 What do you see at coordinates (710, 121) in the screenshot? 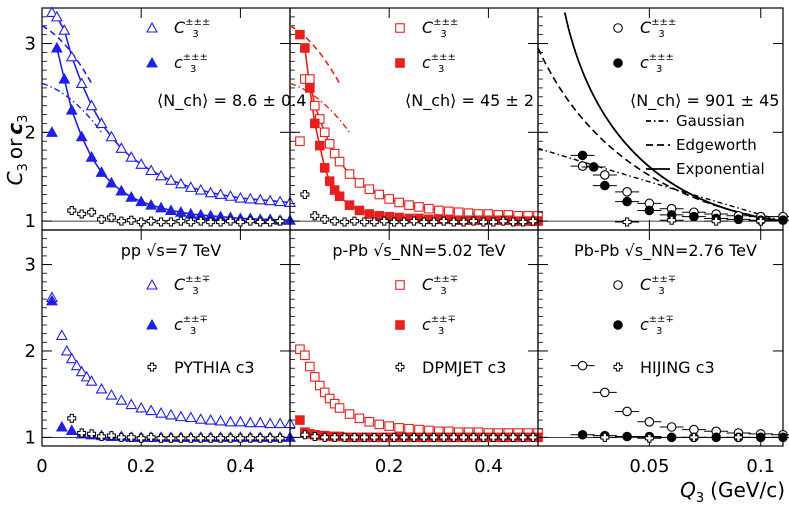
I see `legend-label-gaussian: Gaussian` at bounding box center [710, 121].